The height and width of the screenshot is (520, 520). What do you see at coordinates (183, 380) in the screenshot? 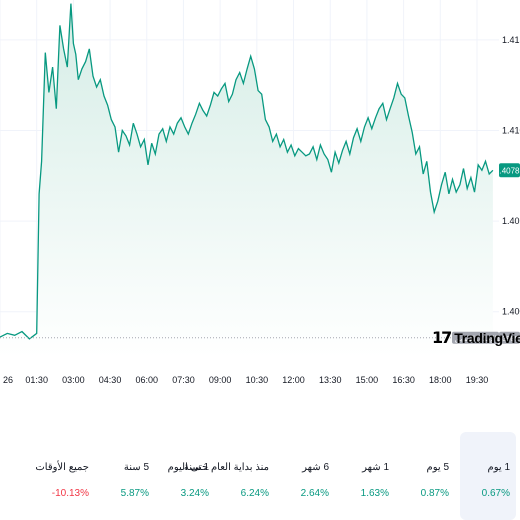
I see `x-tick-label: 07:30` at bounding box center [183, 380].